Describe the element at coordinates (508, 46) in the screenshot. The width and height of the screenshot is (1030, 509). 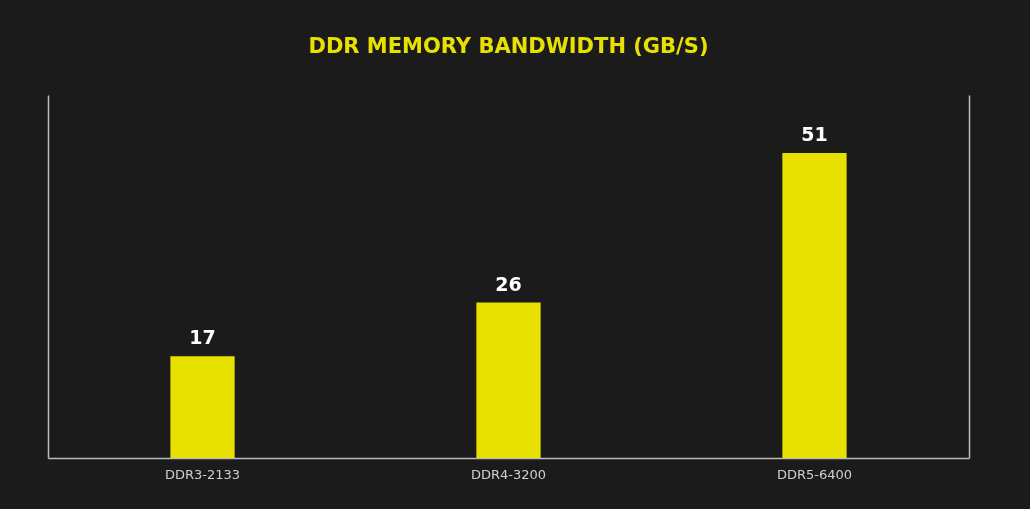
I see `chart-title: DDR MEMORY BANDWIDTH (GB/S)` at that location.